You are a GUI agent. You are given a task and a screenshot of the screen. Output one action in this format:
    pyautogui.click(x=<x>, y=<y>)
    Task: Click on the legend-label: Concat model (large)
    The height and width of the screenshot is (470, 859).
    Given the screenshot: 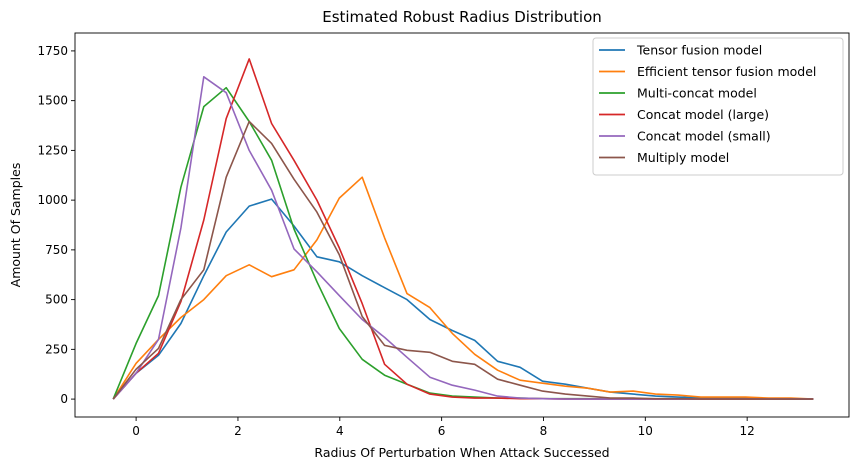 What is the action you would take?
    pyautogui.click(x=703, y=114)
    